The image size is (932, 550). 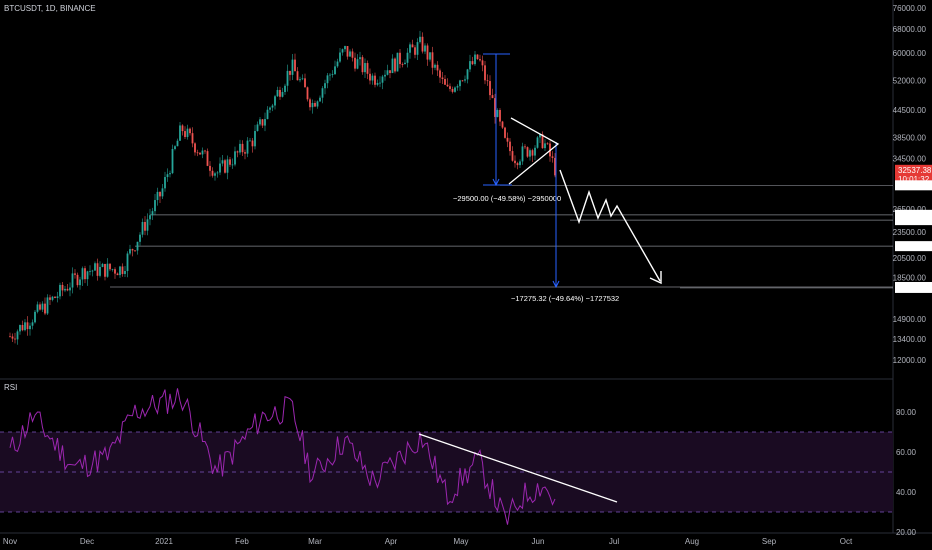 I want to click on level-tag-label: 30000.00, so click(x=915, y=185).